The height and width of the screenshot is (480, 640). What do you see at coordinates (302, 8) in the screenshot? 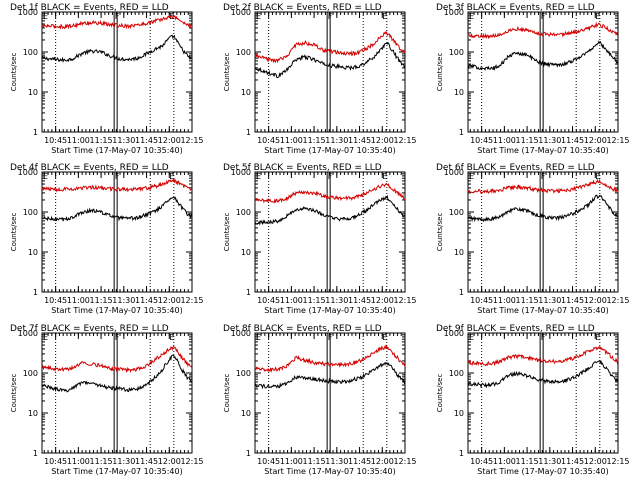
I see `panel-title: Det 2f BLACK = Events, RED = LLD` at bounding box center [302, 8].